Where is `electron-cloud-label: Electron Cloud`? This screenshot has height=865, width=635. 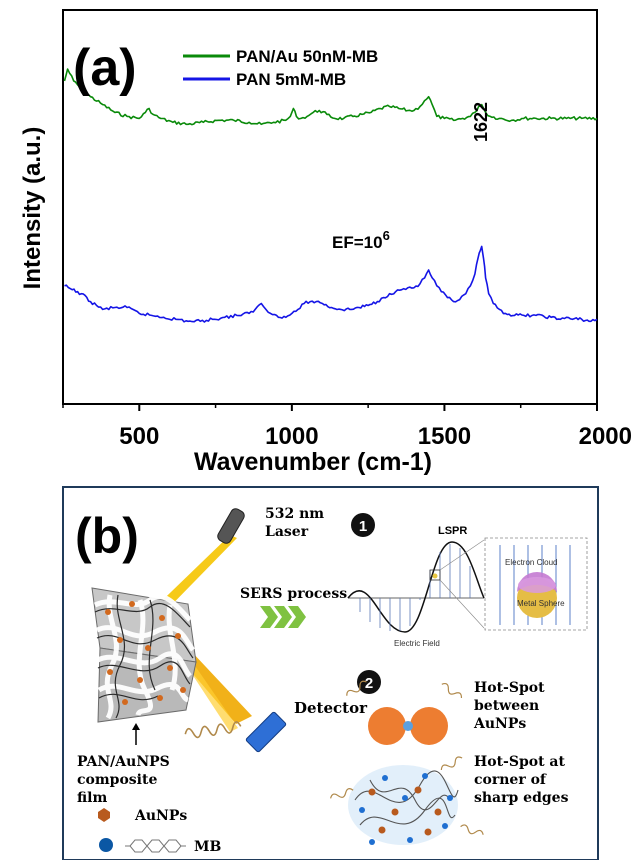 electron-cloud-label: Electron Cloud is located at coordinates (531, 562).